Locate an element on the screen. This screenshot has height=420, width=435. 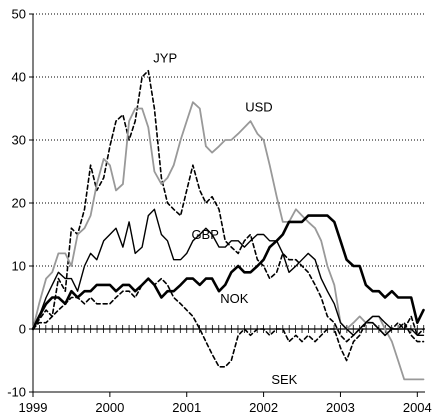
series-label-jyp: JYP is located at coordinates (165, 58).